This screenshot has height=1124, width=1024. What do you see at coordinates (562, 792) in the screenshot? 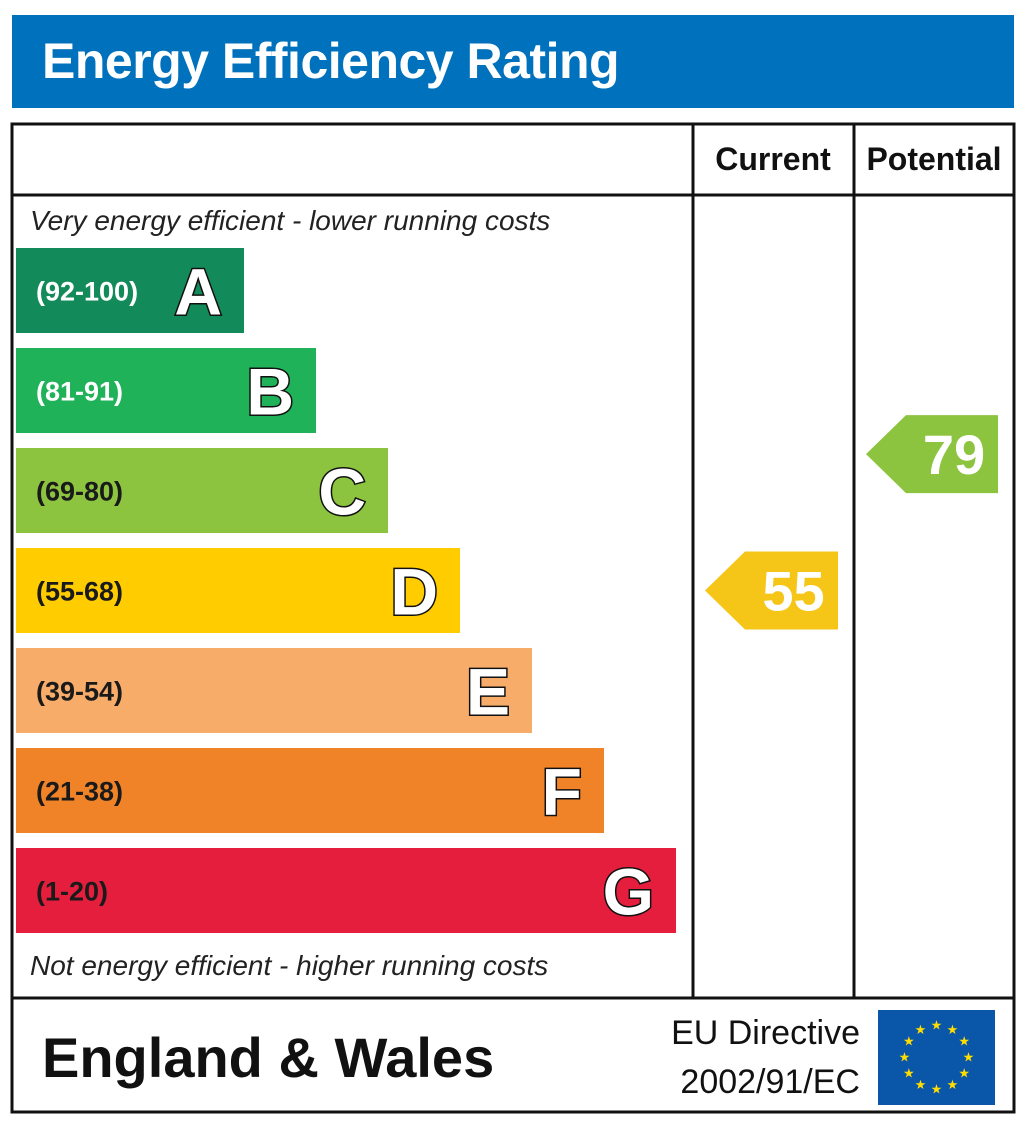
I see `band-letter-f: F` at bounding box center [562, 792].